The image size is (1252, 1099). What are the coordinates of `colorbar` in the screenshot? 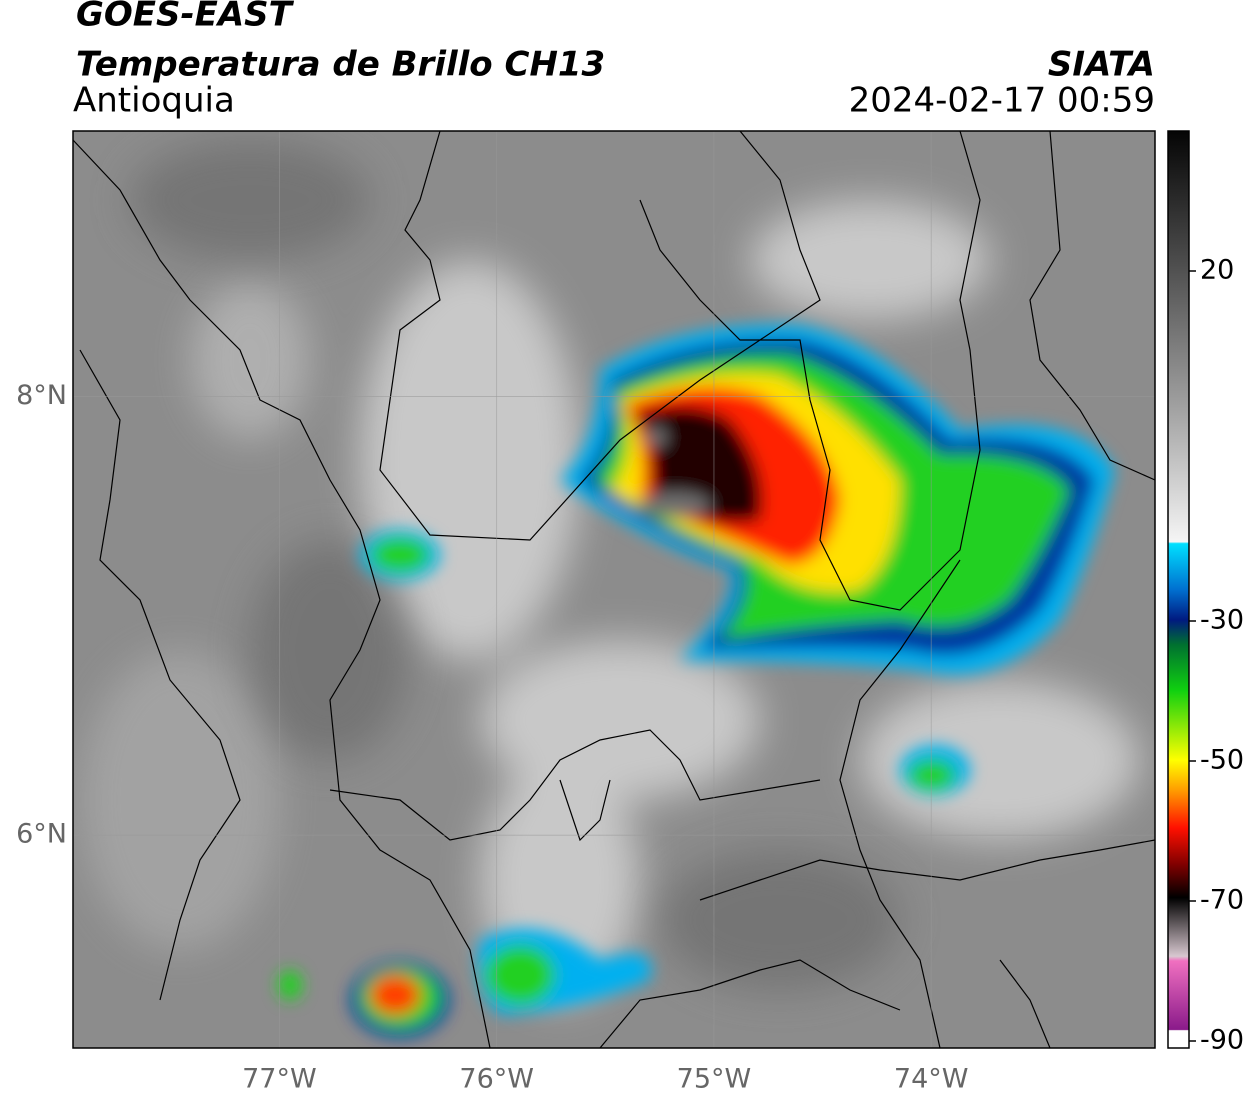 It's located at (1178, 589).